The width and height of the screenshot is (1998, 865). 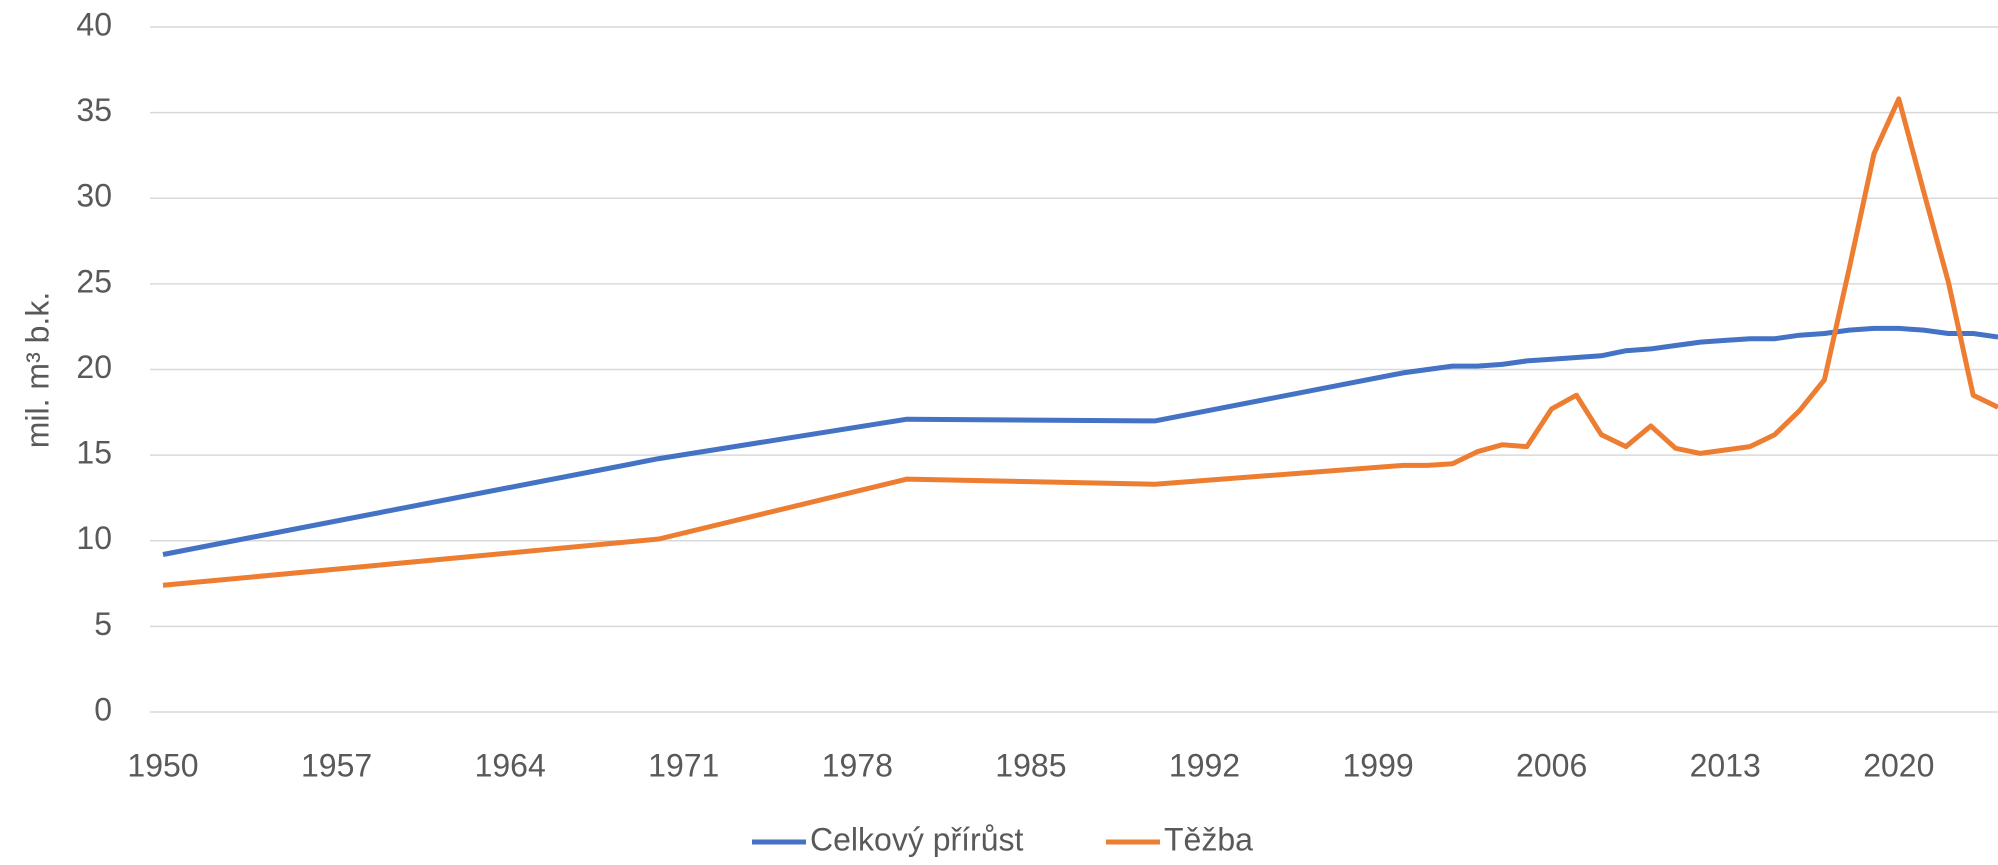 What do you see at coordinates (1030, 765) in the screenshot?
I see `x-tick-label: 1985` at bounding box center [1030, 765].